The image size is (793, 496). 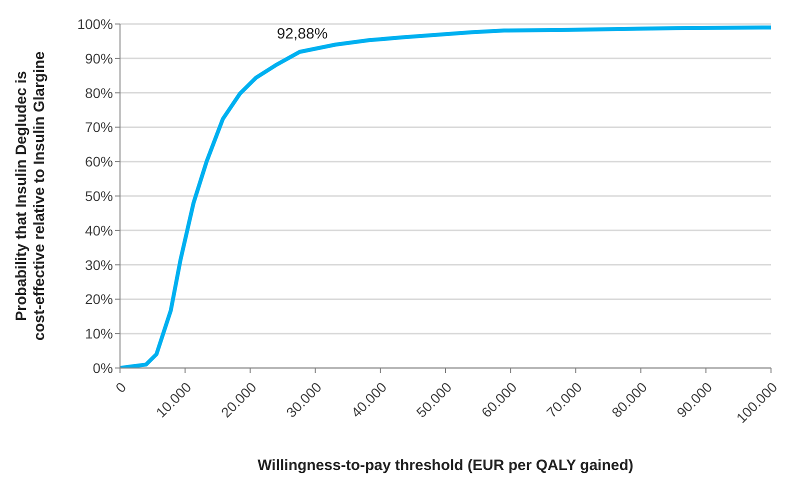 I want to click on y-tick-label: 10%, so click(x=98, y=334).